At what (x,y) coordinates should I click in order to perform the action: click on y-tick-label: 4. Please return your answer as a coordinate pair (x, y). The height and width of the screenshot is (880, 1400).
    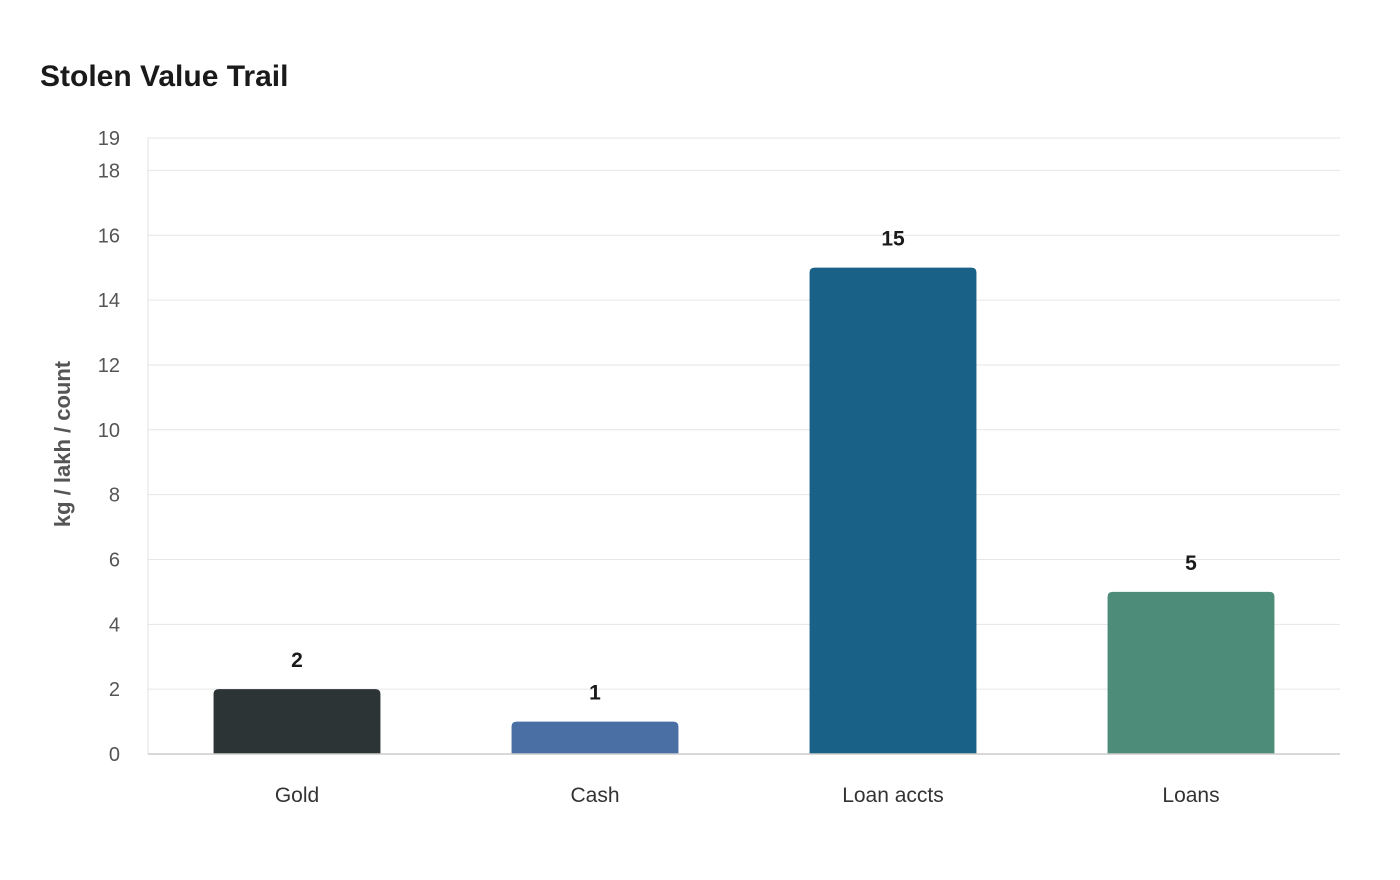
    Looking at the image, I should click on (114, 625).